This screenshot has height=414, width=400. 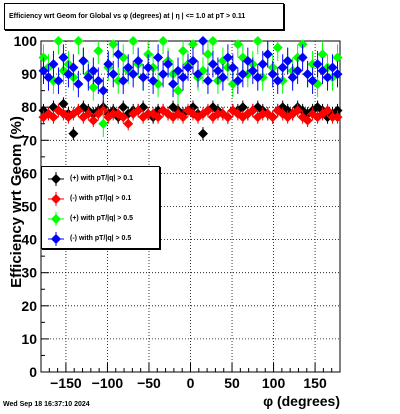 What do you see at coordinates (29, 240) in the screenshot?
I see `y-tick-label: 40` at bounding box center [29, 240].